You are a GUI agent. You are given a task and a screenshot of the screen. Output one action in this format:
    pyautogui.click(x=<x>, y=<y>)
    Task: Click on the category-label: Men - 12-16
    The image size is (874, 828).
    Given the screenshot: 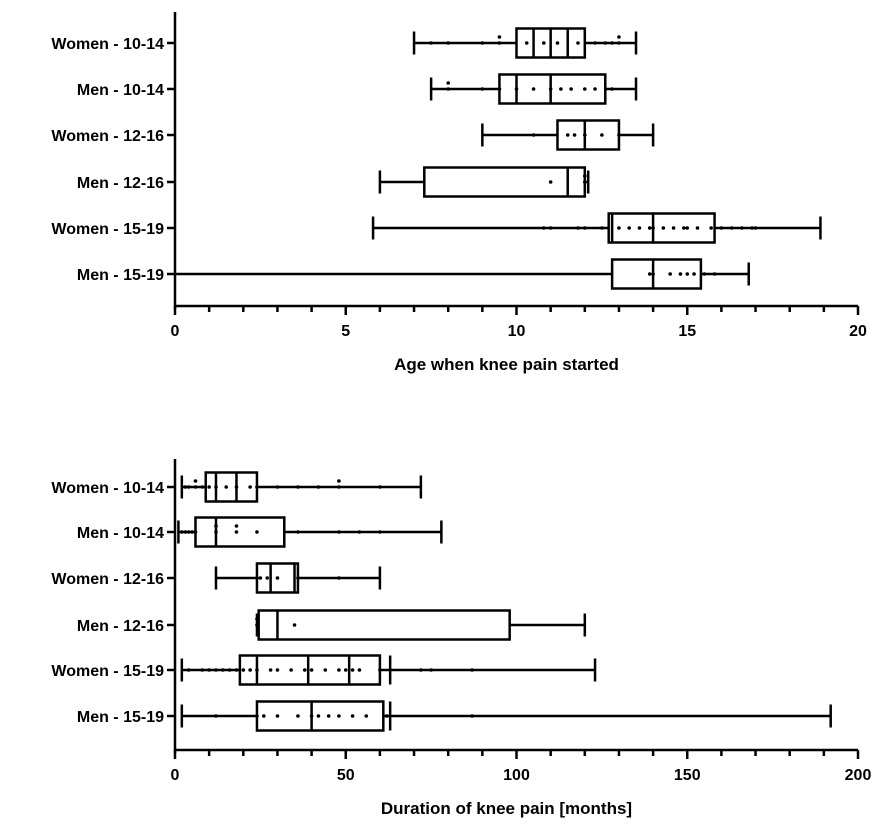 What is the action you would take?
    pyautogui.click(x=120, y=183)
    